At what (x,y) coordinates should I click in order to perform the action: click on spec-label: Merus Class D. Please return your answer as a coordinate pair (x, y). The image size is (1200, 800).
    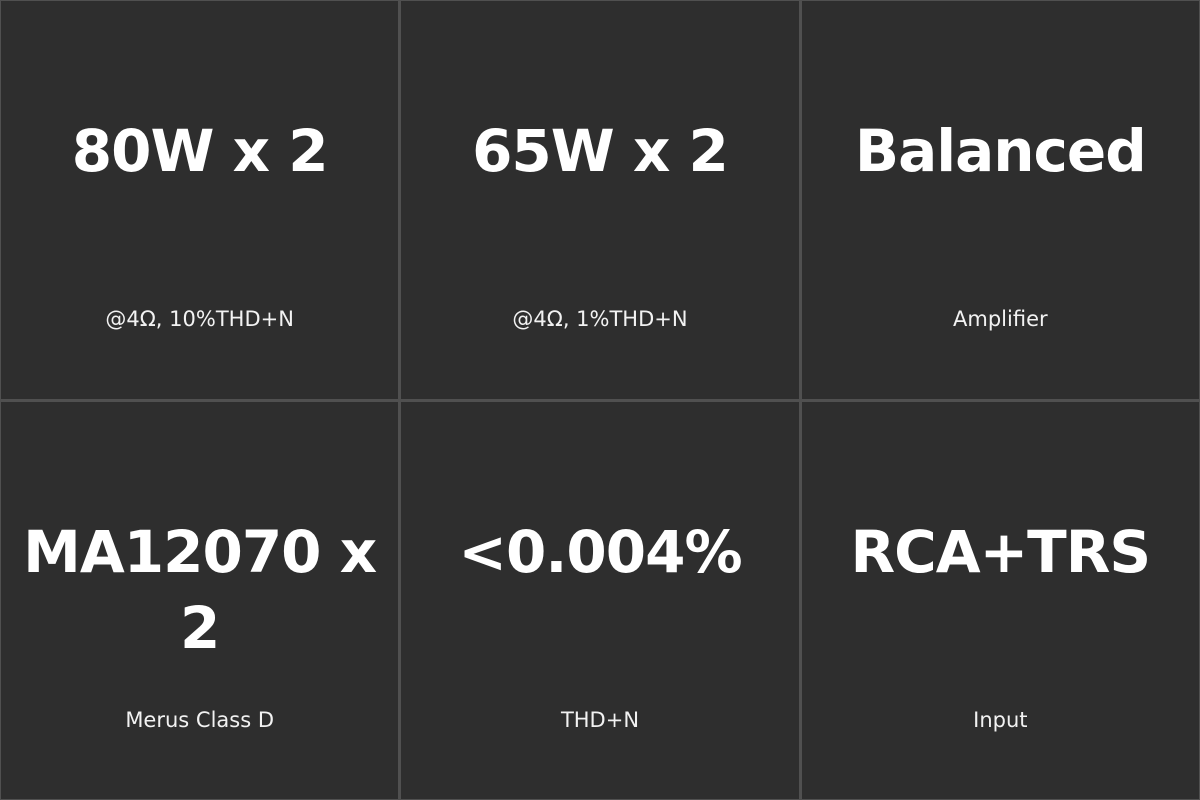
    Looking at the image, I should click on (200, 719).